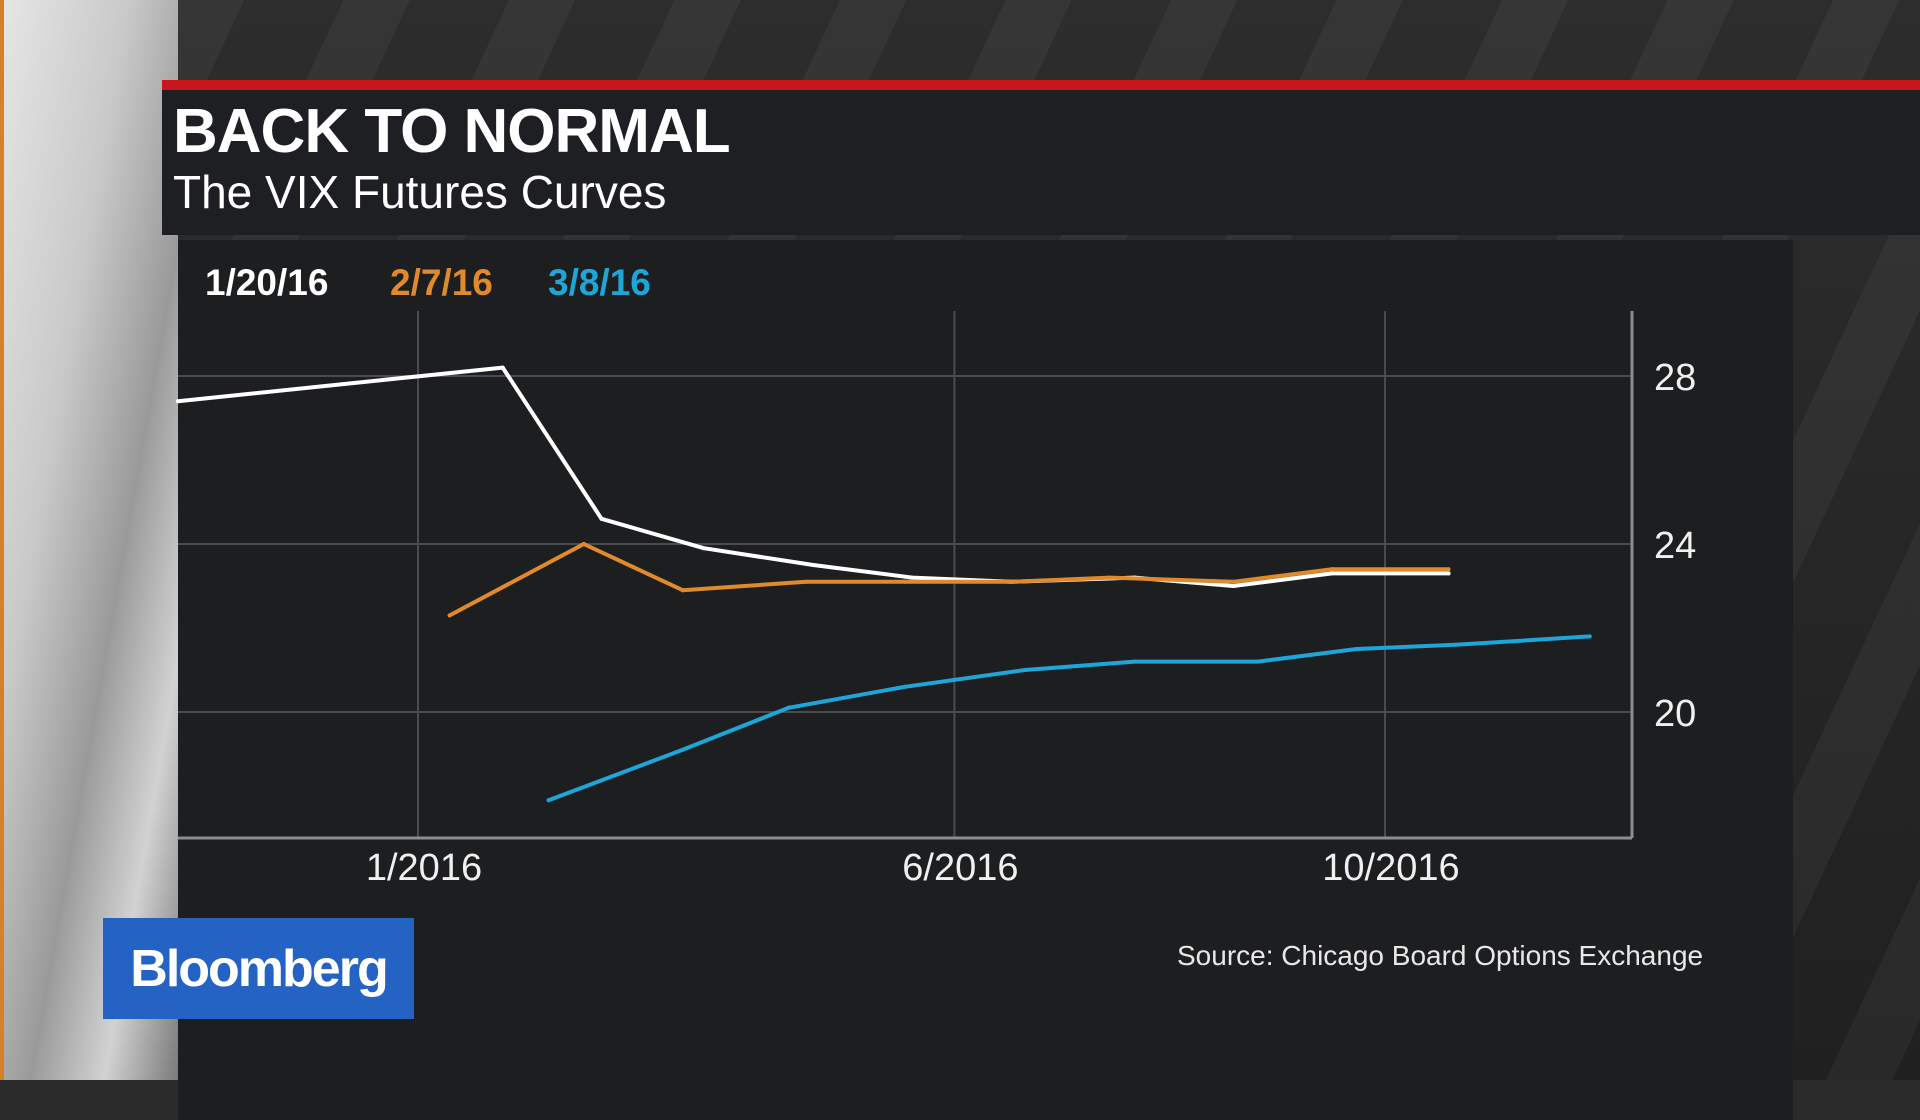  Describe the element at coordinates (1675, 546) in the screenshot. I see `y-tick-label: 24` at that location.